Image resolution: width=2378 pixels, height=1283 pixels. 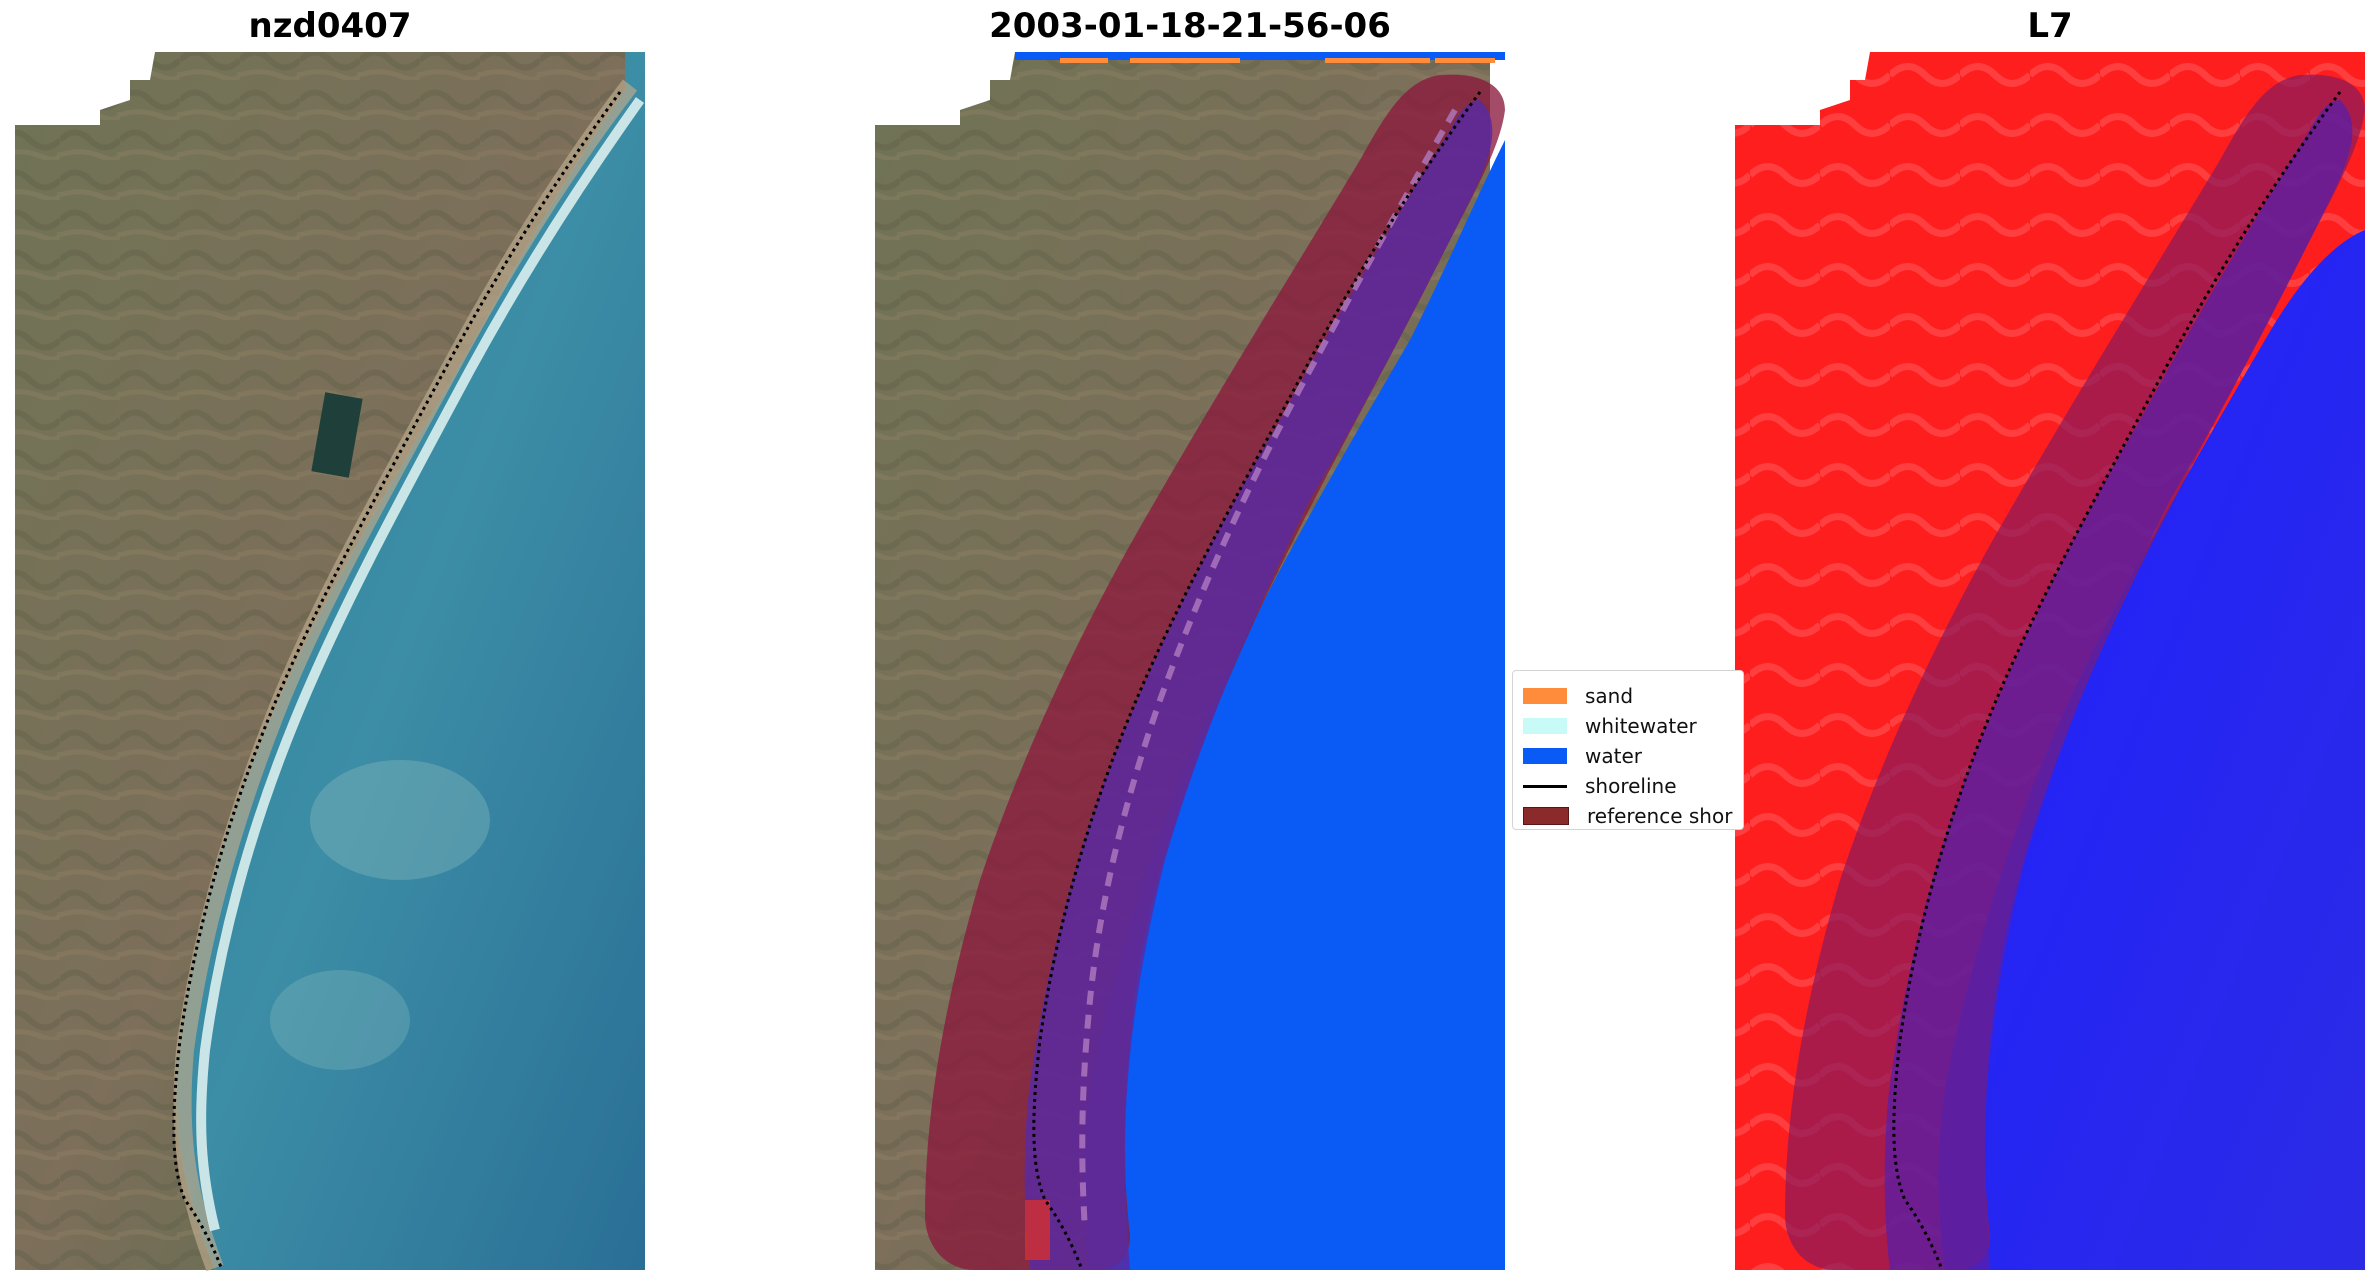 What do you see at coordinates (1545, 756) in the screenshot?
I see `water-swatch` at bounding box center [1545, 756].